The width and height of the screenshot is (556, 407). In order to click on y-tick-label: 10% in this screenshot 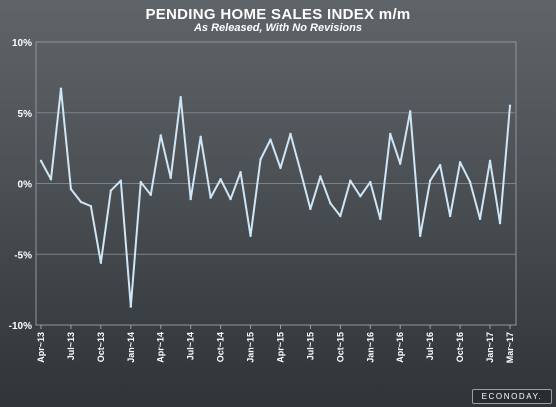, I will do `click(22, 43)`.